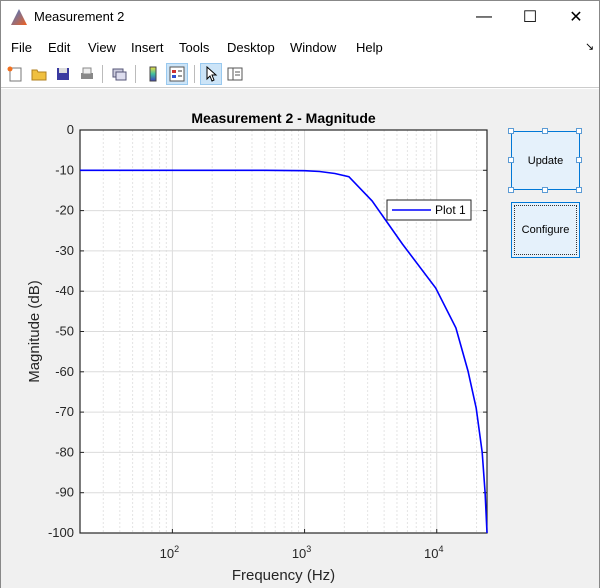 The height and width of the screenshot is (588, 600). What do you see at coordinates (484, 16) in the screenshot?
I see `minimize-button: —` at bounding box center [484, 16].